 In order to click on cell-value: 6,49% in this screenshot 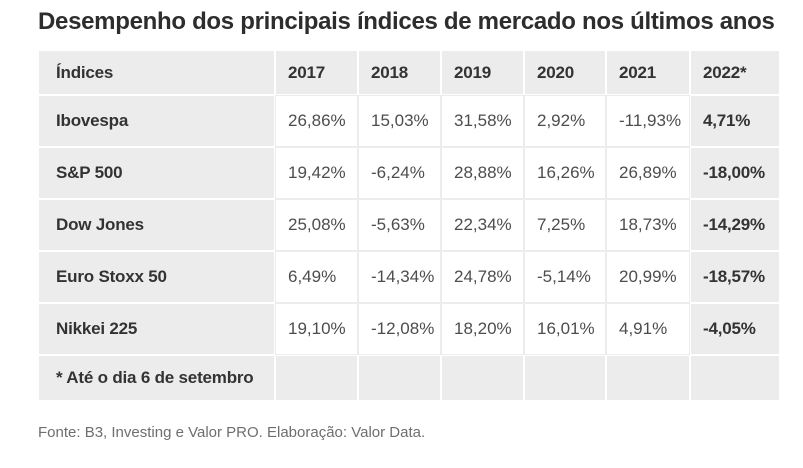, I will do `click(316, 277)`.